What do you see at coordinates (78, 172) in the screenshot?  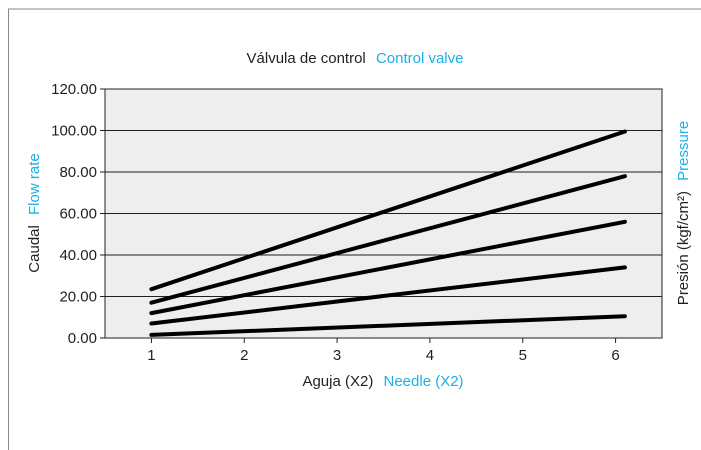 I see `y-tick-label: 80.00` at bounding box center [78, 172].